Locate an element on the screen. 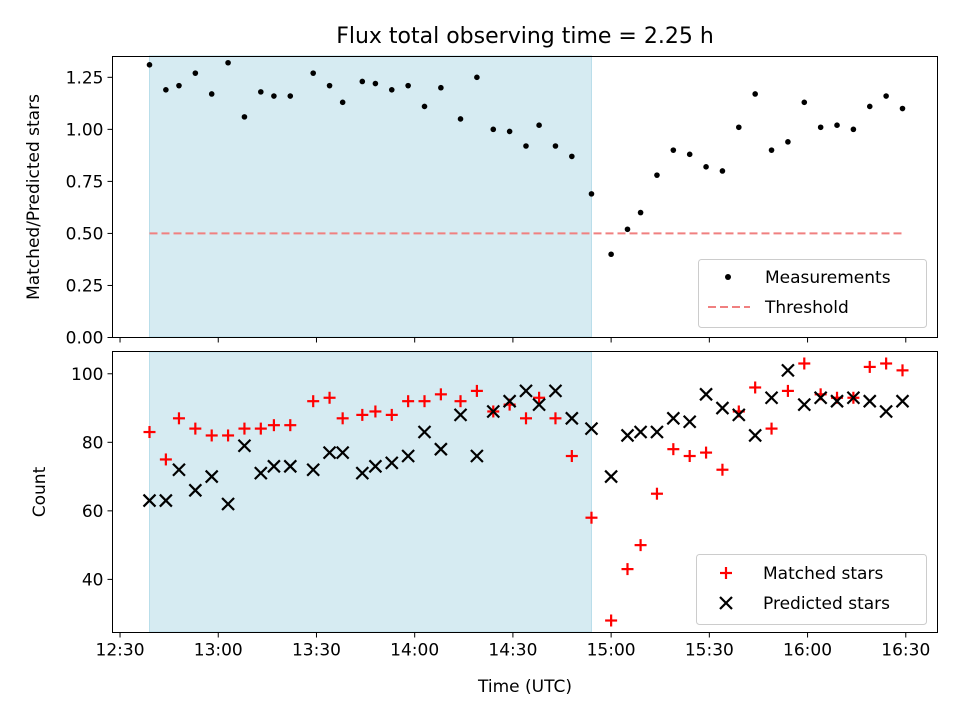 Image resolution: width=960 pixels, height=720 pixels. y-tick-label: 0.00 is located at coordinates (85, 339).